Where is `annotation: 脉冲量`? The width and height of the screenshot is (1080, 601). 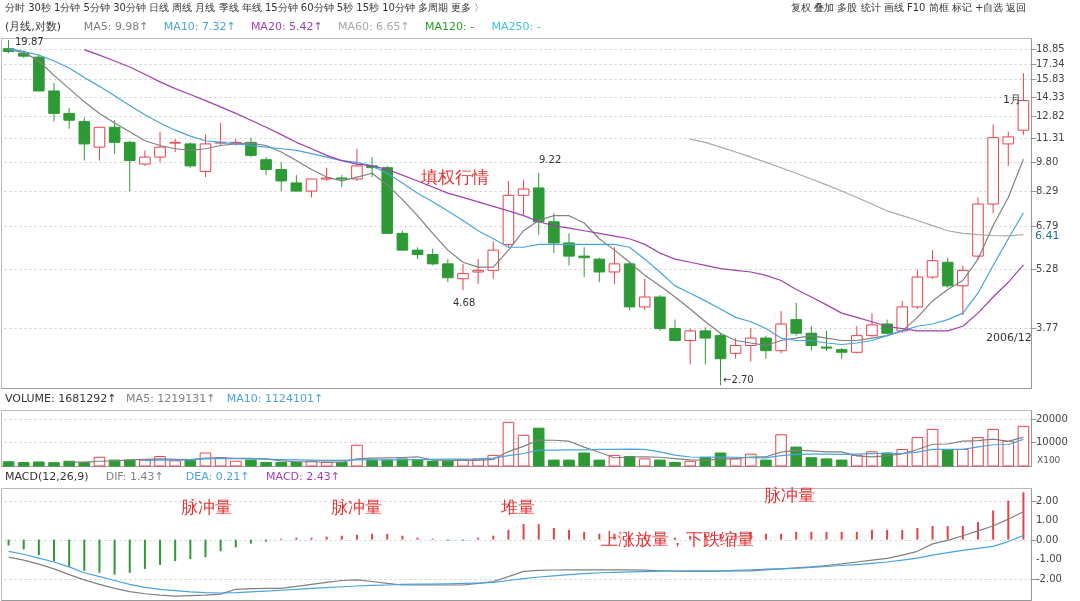 annotation: 脉冲量 is located at coordinates (789, 495).